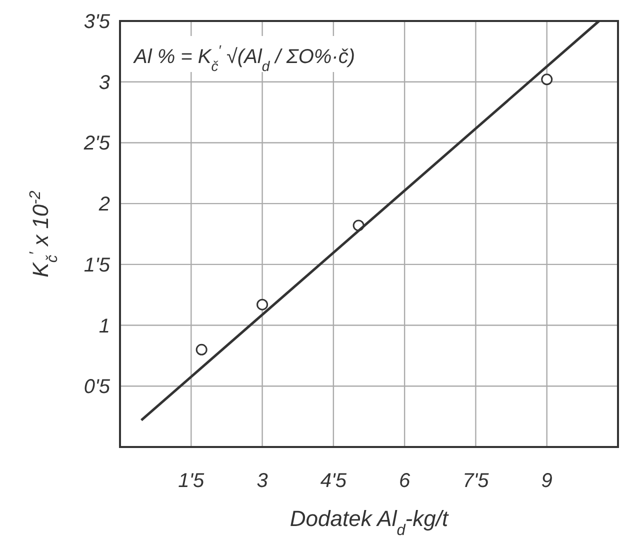 The height and width of the screenshot is (538, 625). I want to click on x-tick-label: 7'5, so click(476, 481).